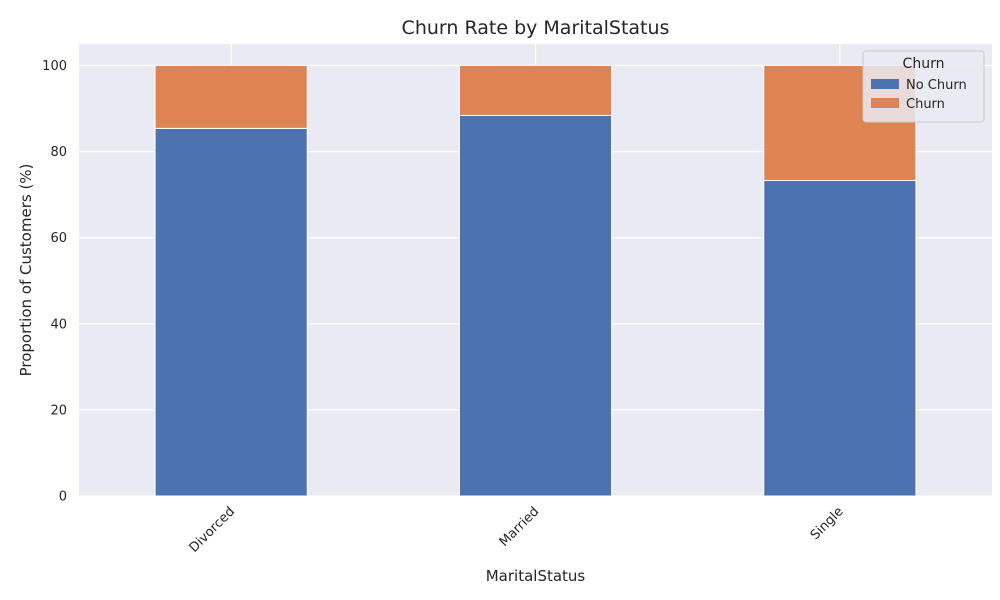 The height and width of the screenshot is (600, 1000). What do you see at coordinates (936, 85) in the screenshot?
I see `legend-label-no-churn: No Churn` at bounding box center [936, 85].